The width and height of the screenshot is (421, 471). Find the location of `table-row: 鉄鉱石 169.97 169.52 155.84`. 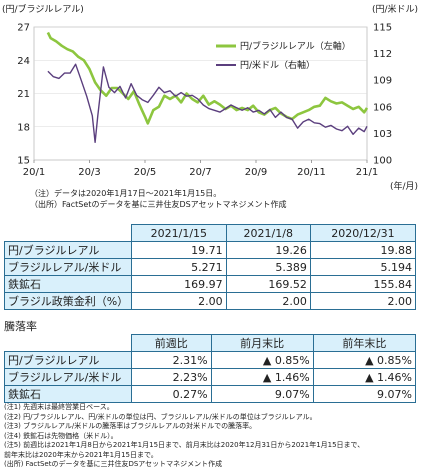

table-row: 鉄鉱石 169.97 169.52 155.84 is located at coordinates (210, 284).